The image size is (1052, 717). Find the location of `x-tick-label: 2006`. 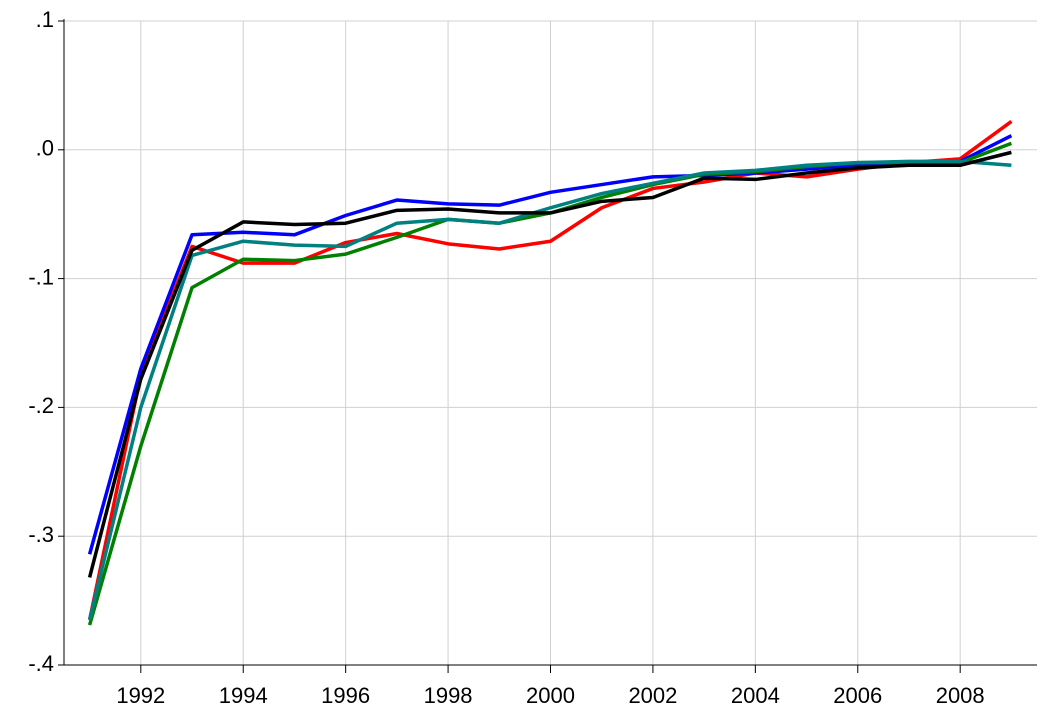

x-tick-label: 2006 is located at coordinates (857, 695).